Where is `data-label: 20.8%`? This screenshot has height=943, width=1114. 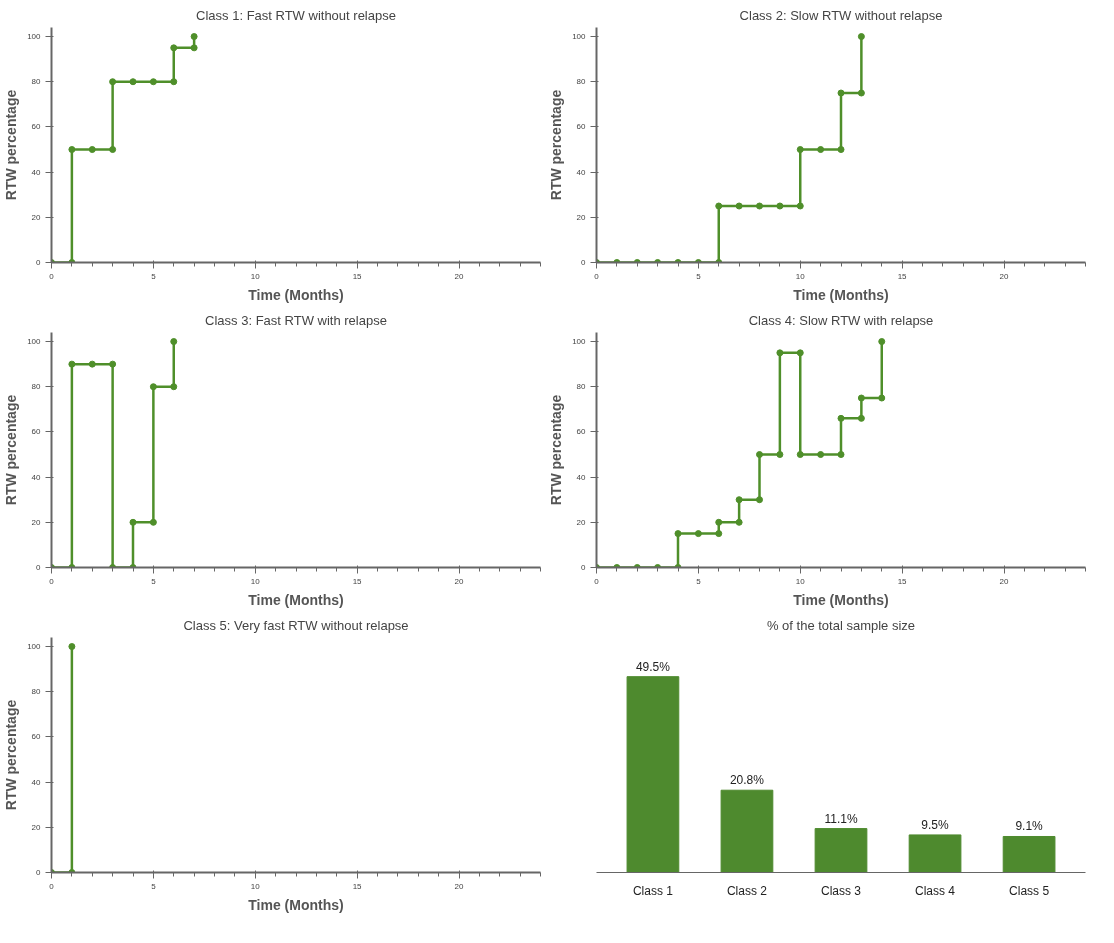
data-label: 20.8% is located at coordinates (747, 780).